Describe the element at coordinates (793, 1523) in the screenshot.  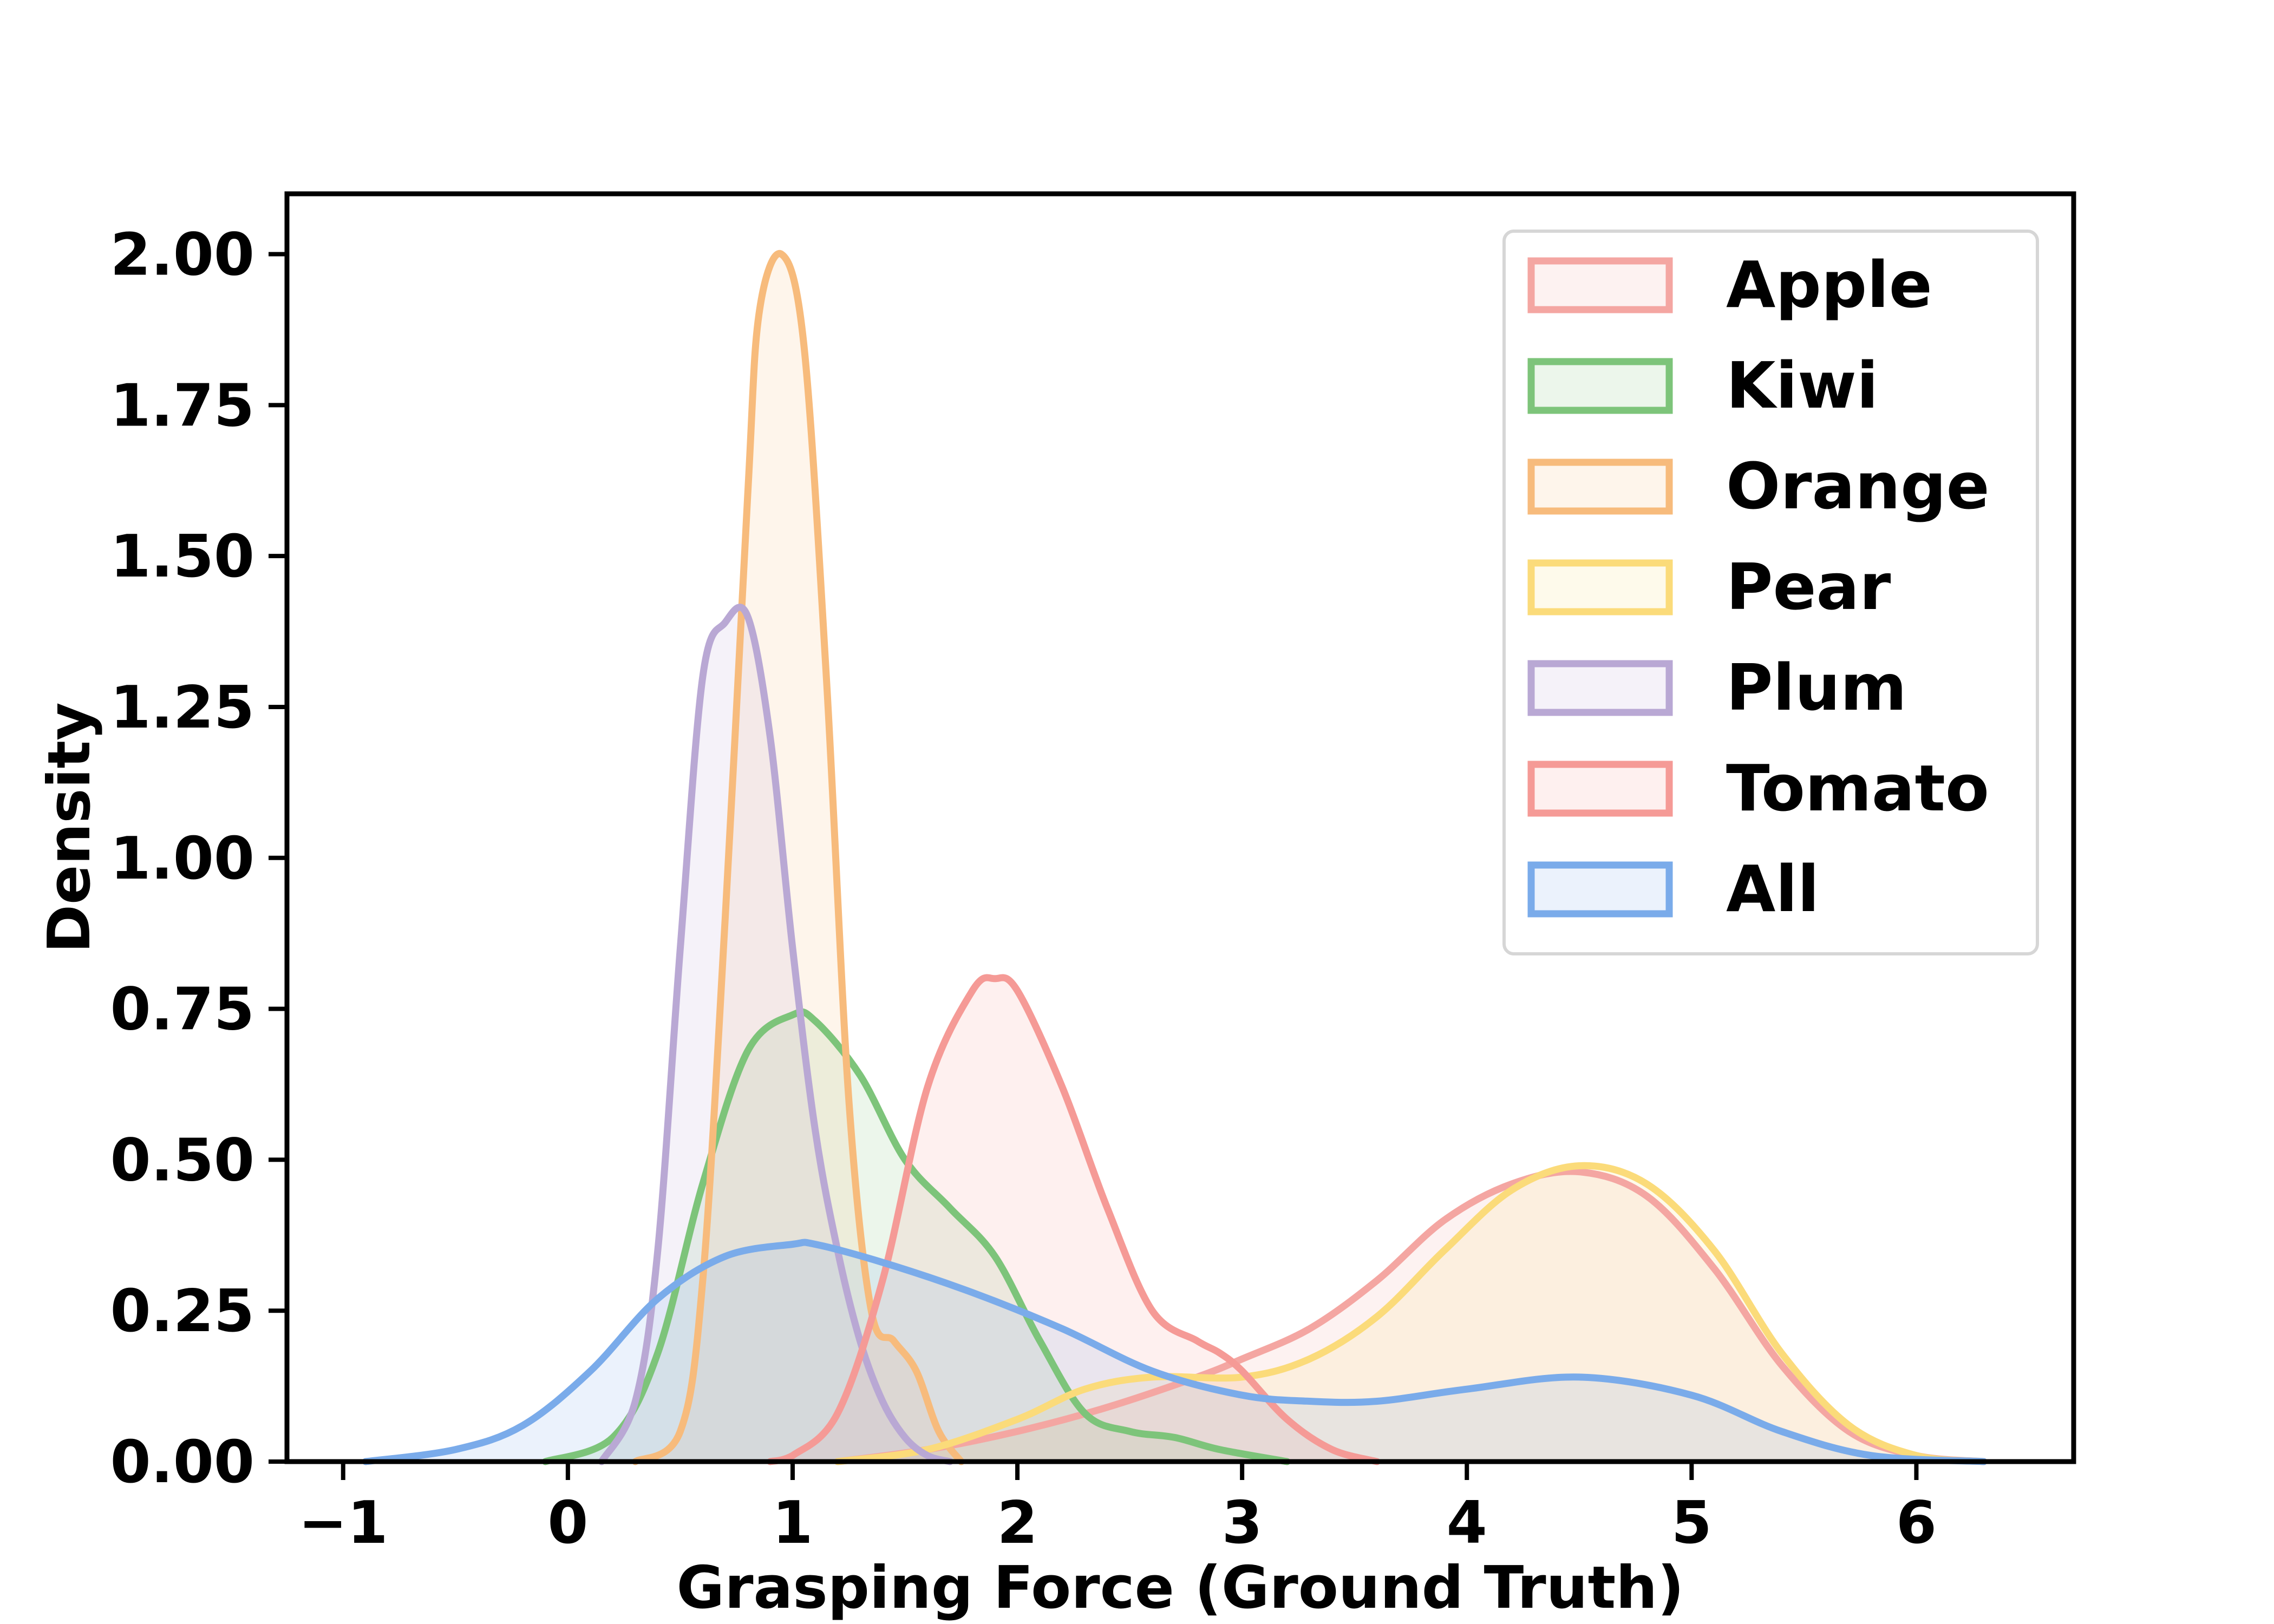
I see `x-tick-label: 1` at that location.